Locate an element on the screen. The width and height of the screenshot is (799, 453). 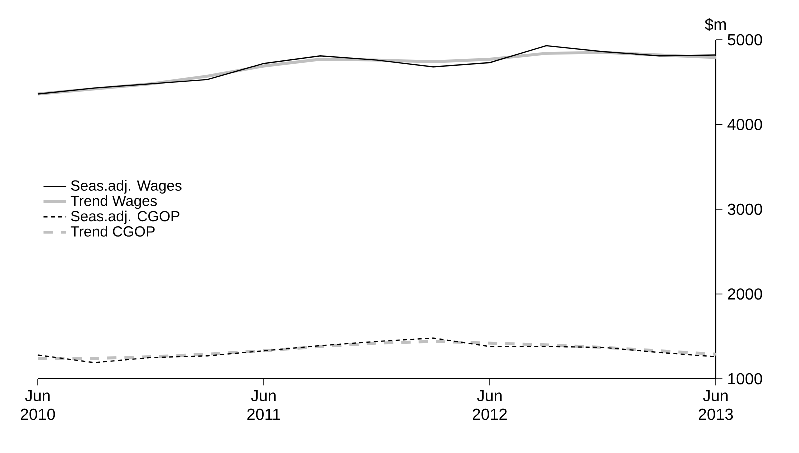
legend-label: Trend CGOP is located at coordinates (112, 231).